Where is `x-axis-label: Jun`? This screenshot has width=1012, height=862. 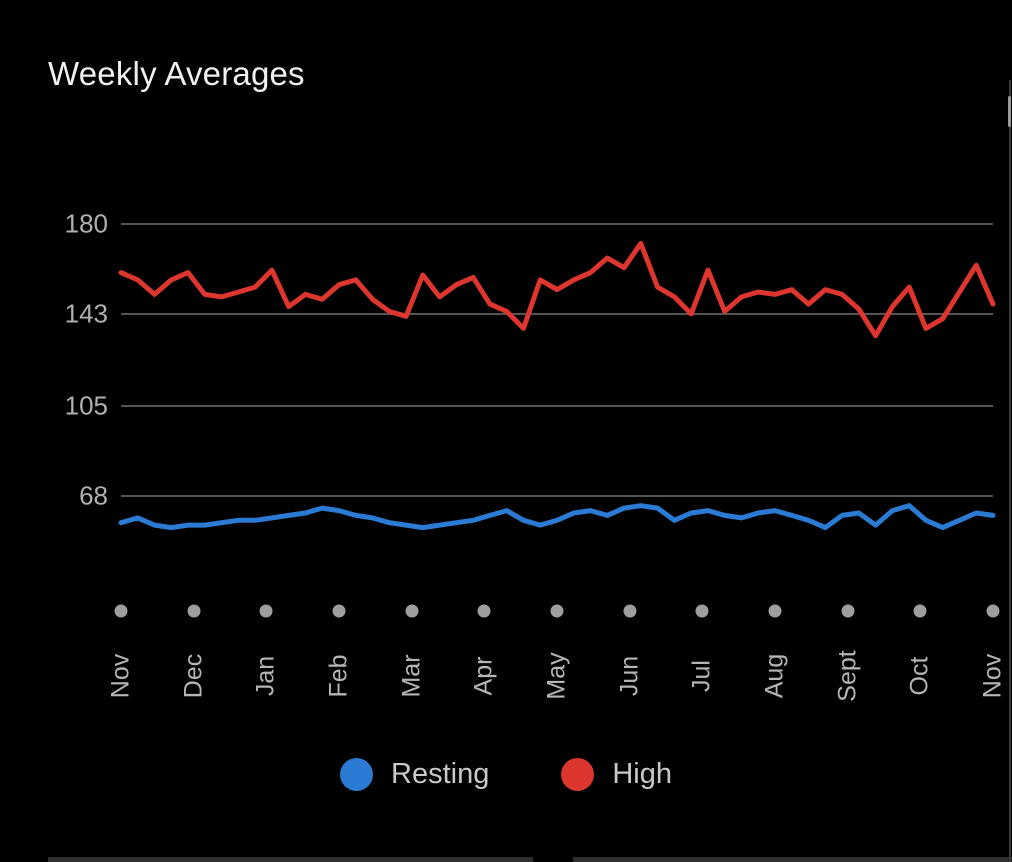 x-axis-label: Jun is located at coordinates (629, 676).